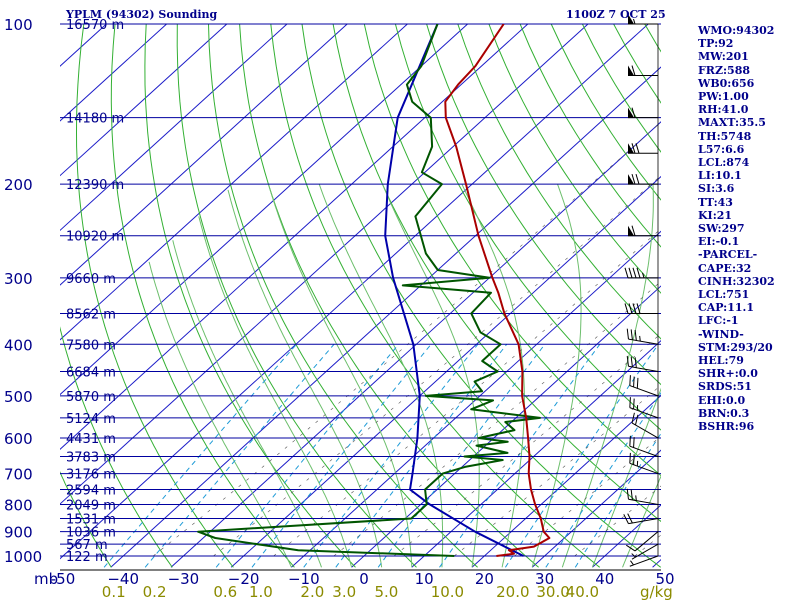 The image size is (800, 600). I want to click on stat-item: BSHR:96, so click(726, 427).